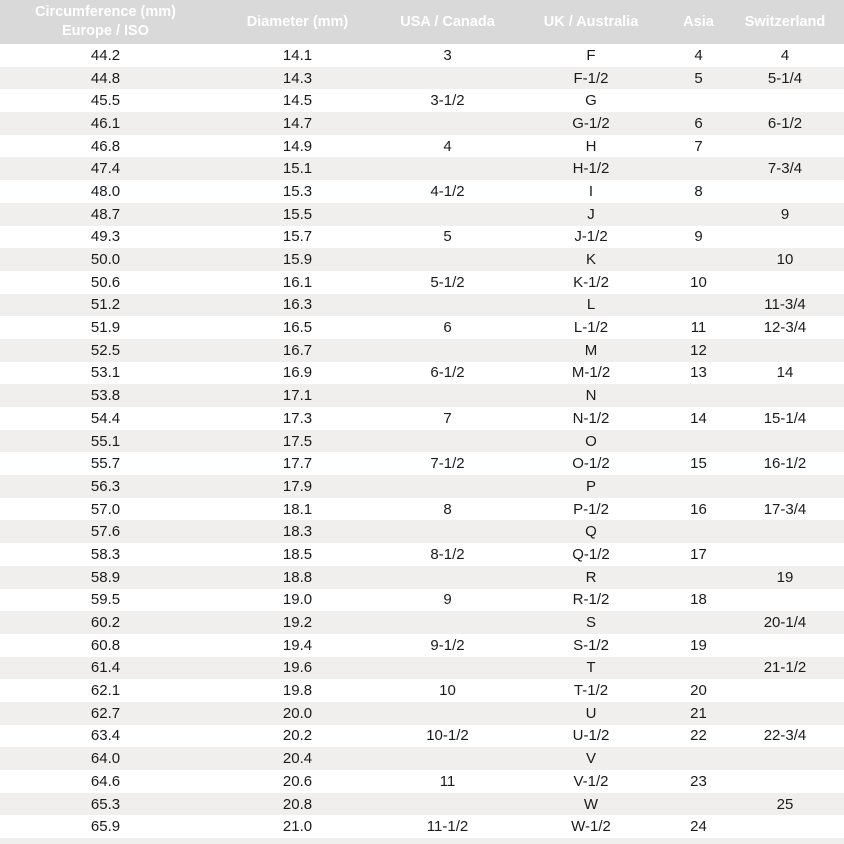  What do you see at coordinates (591, 554) in the screenshot?
I see `cell-uk_australia: Q-1/2` at bounding box center [591, 554].